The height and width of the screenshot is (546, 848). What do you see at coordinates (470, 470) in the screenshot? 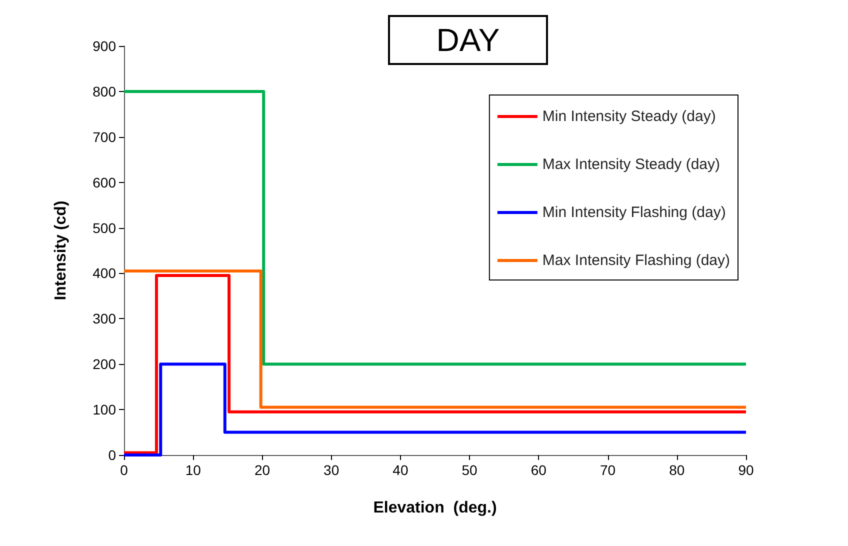
I see `x-tick-label: 50` at bounding box center [470, 470].